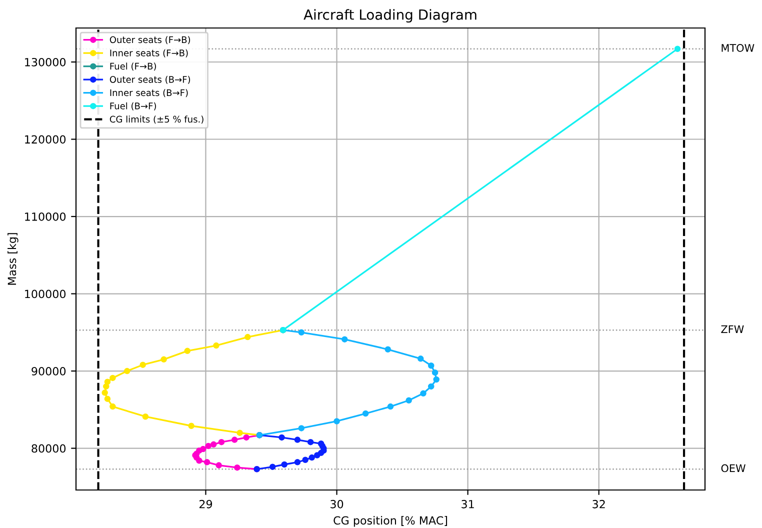 This screenshot has height=528, width=762. I want to click on ref-line-label: CG limits (±5 % fus.), so click(157, 120).